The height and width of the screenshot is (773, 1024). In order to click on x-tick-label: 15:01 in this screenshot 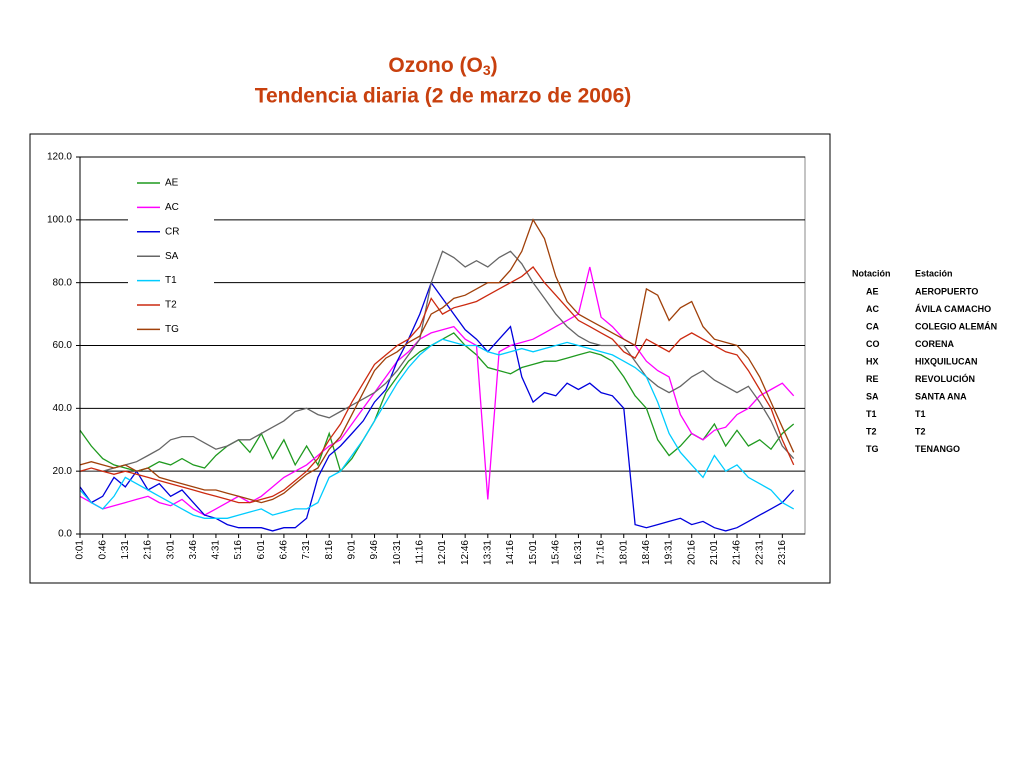, I will do `click(533, 552)`.